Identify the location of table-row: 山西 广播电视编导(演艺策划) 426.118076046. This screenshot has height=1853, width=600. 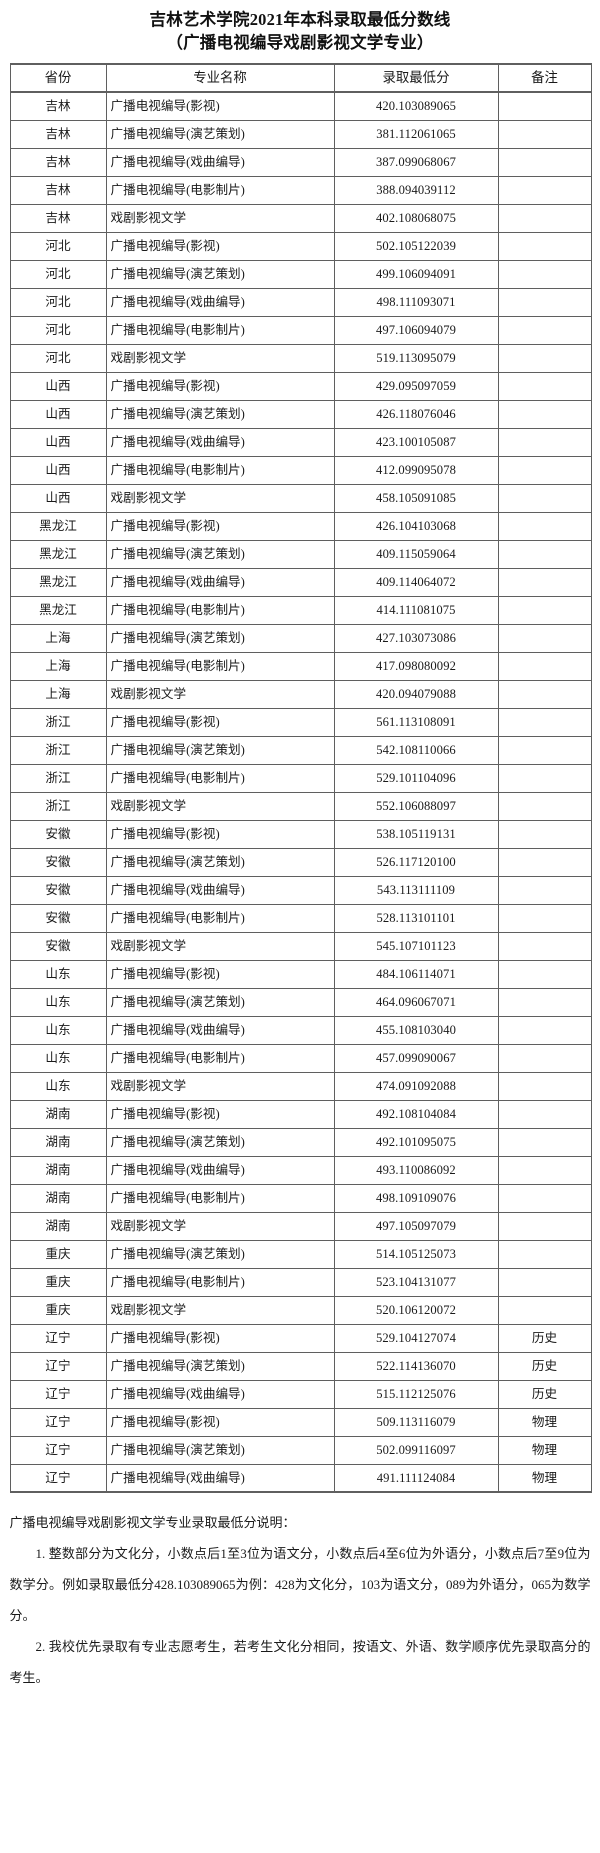
(300, 414).